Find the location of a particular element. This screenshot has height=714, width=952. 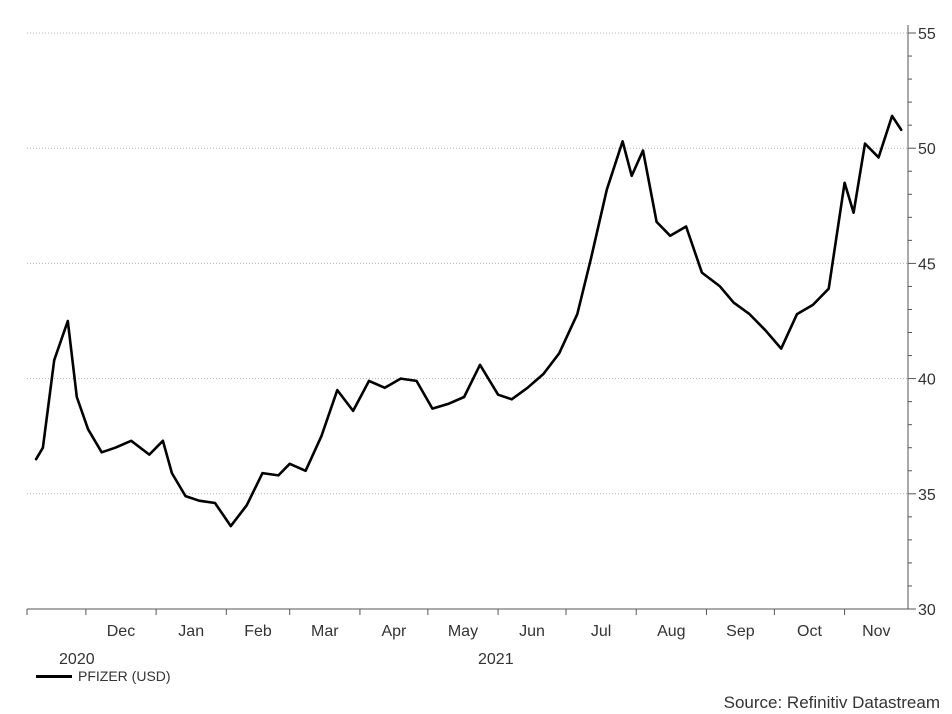

x-tick-label: Feb is located at coordinates (258, 631).